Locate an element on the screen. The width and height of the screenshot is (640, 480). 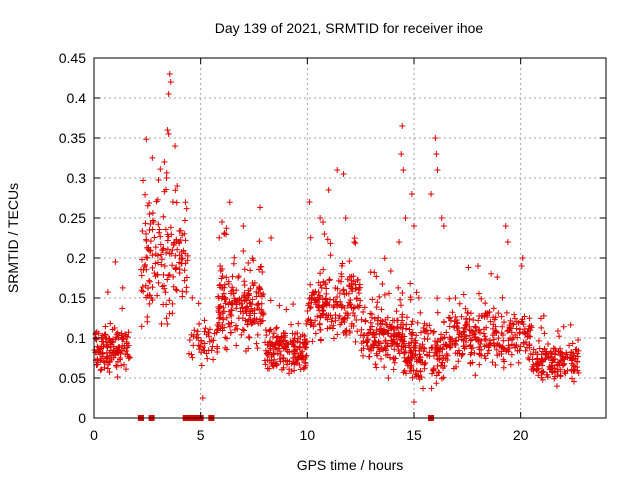
x-axis-label: GPS time / hours is located at coordinates (350, 465).